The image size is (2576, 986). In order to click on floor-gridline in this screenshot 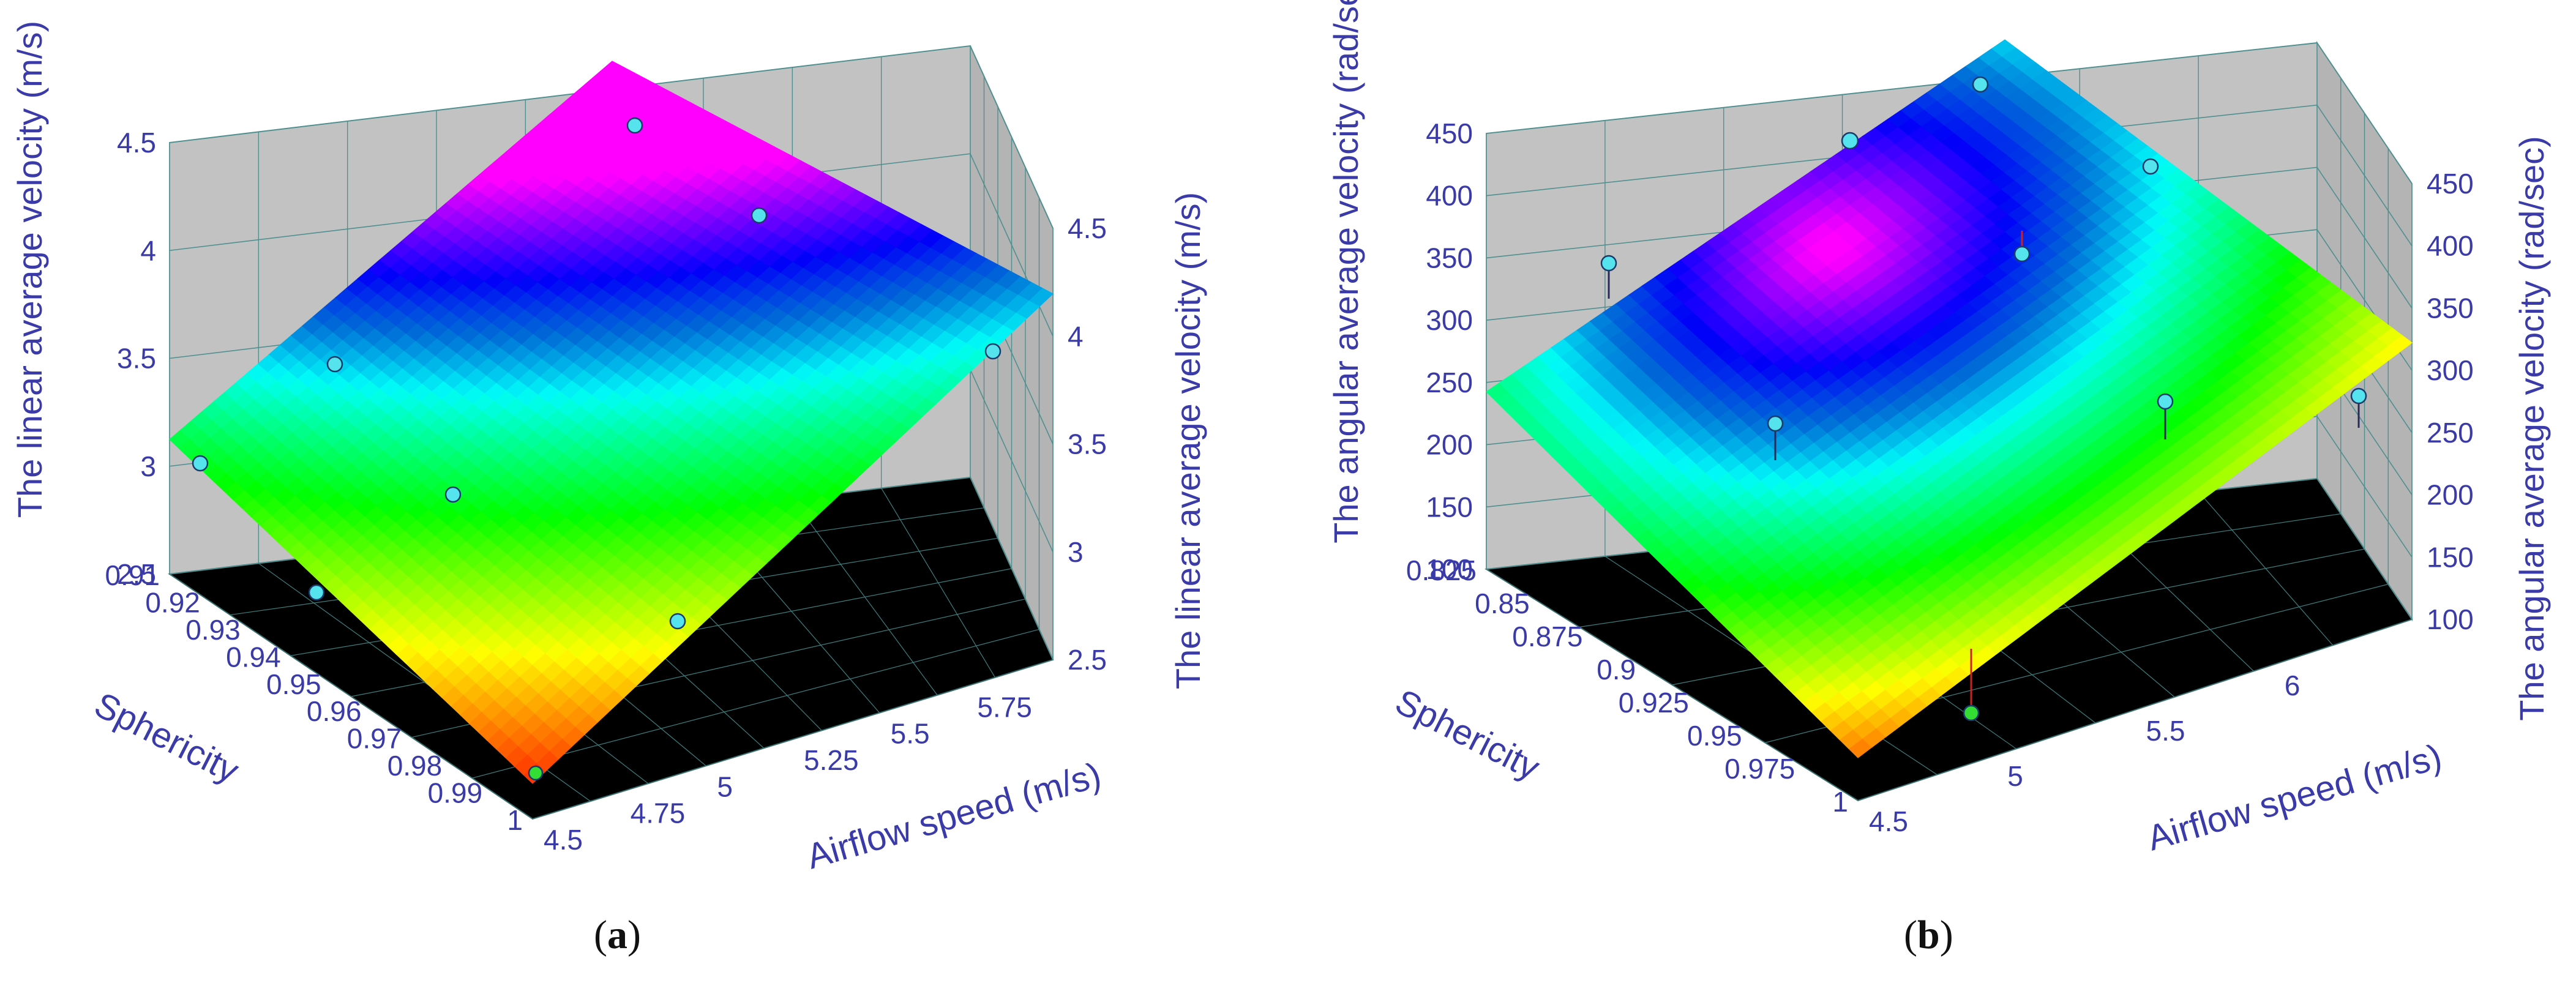, I will do `click(756, 704)`.